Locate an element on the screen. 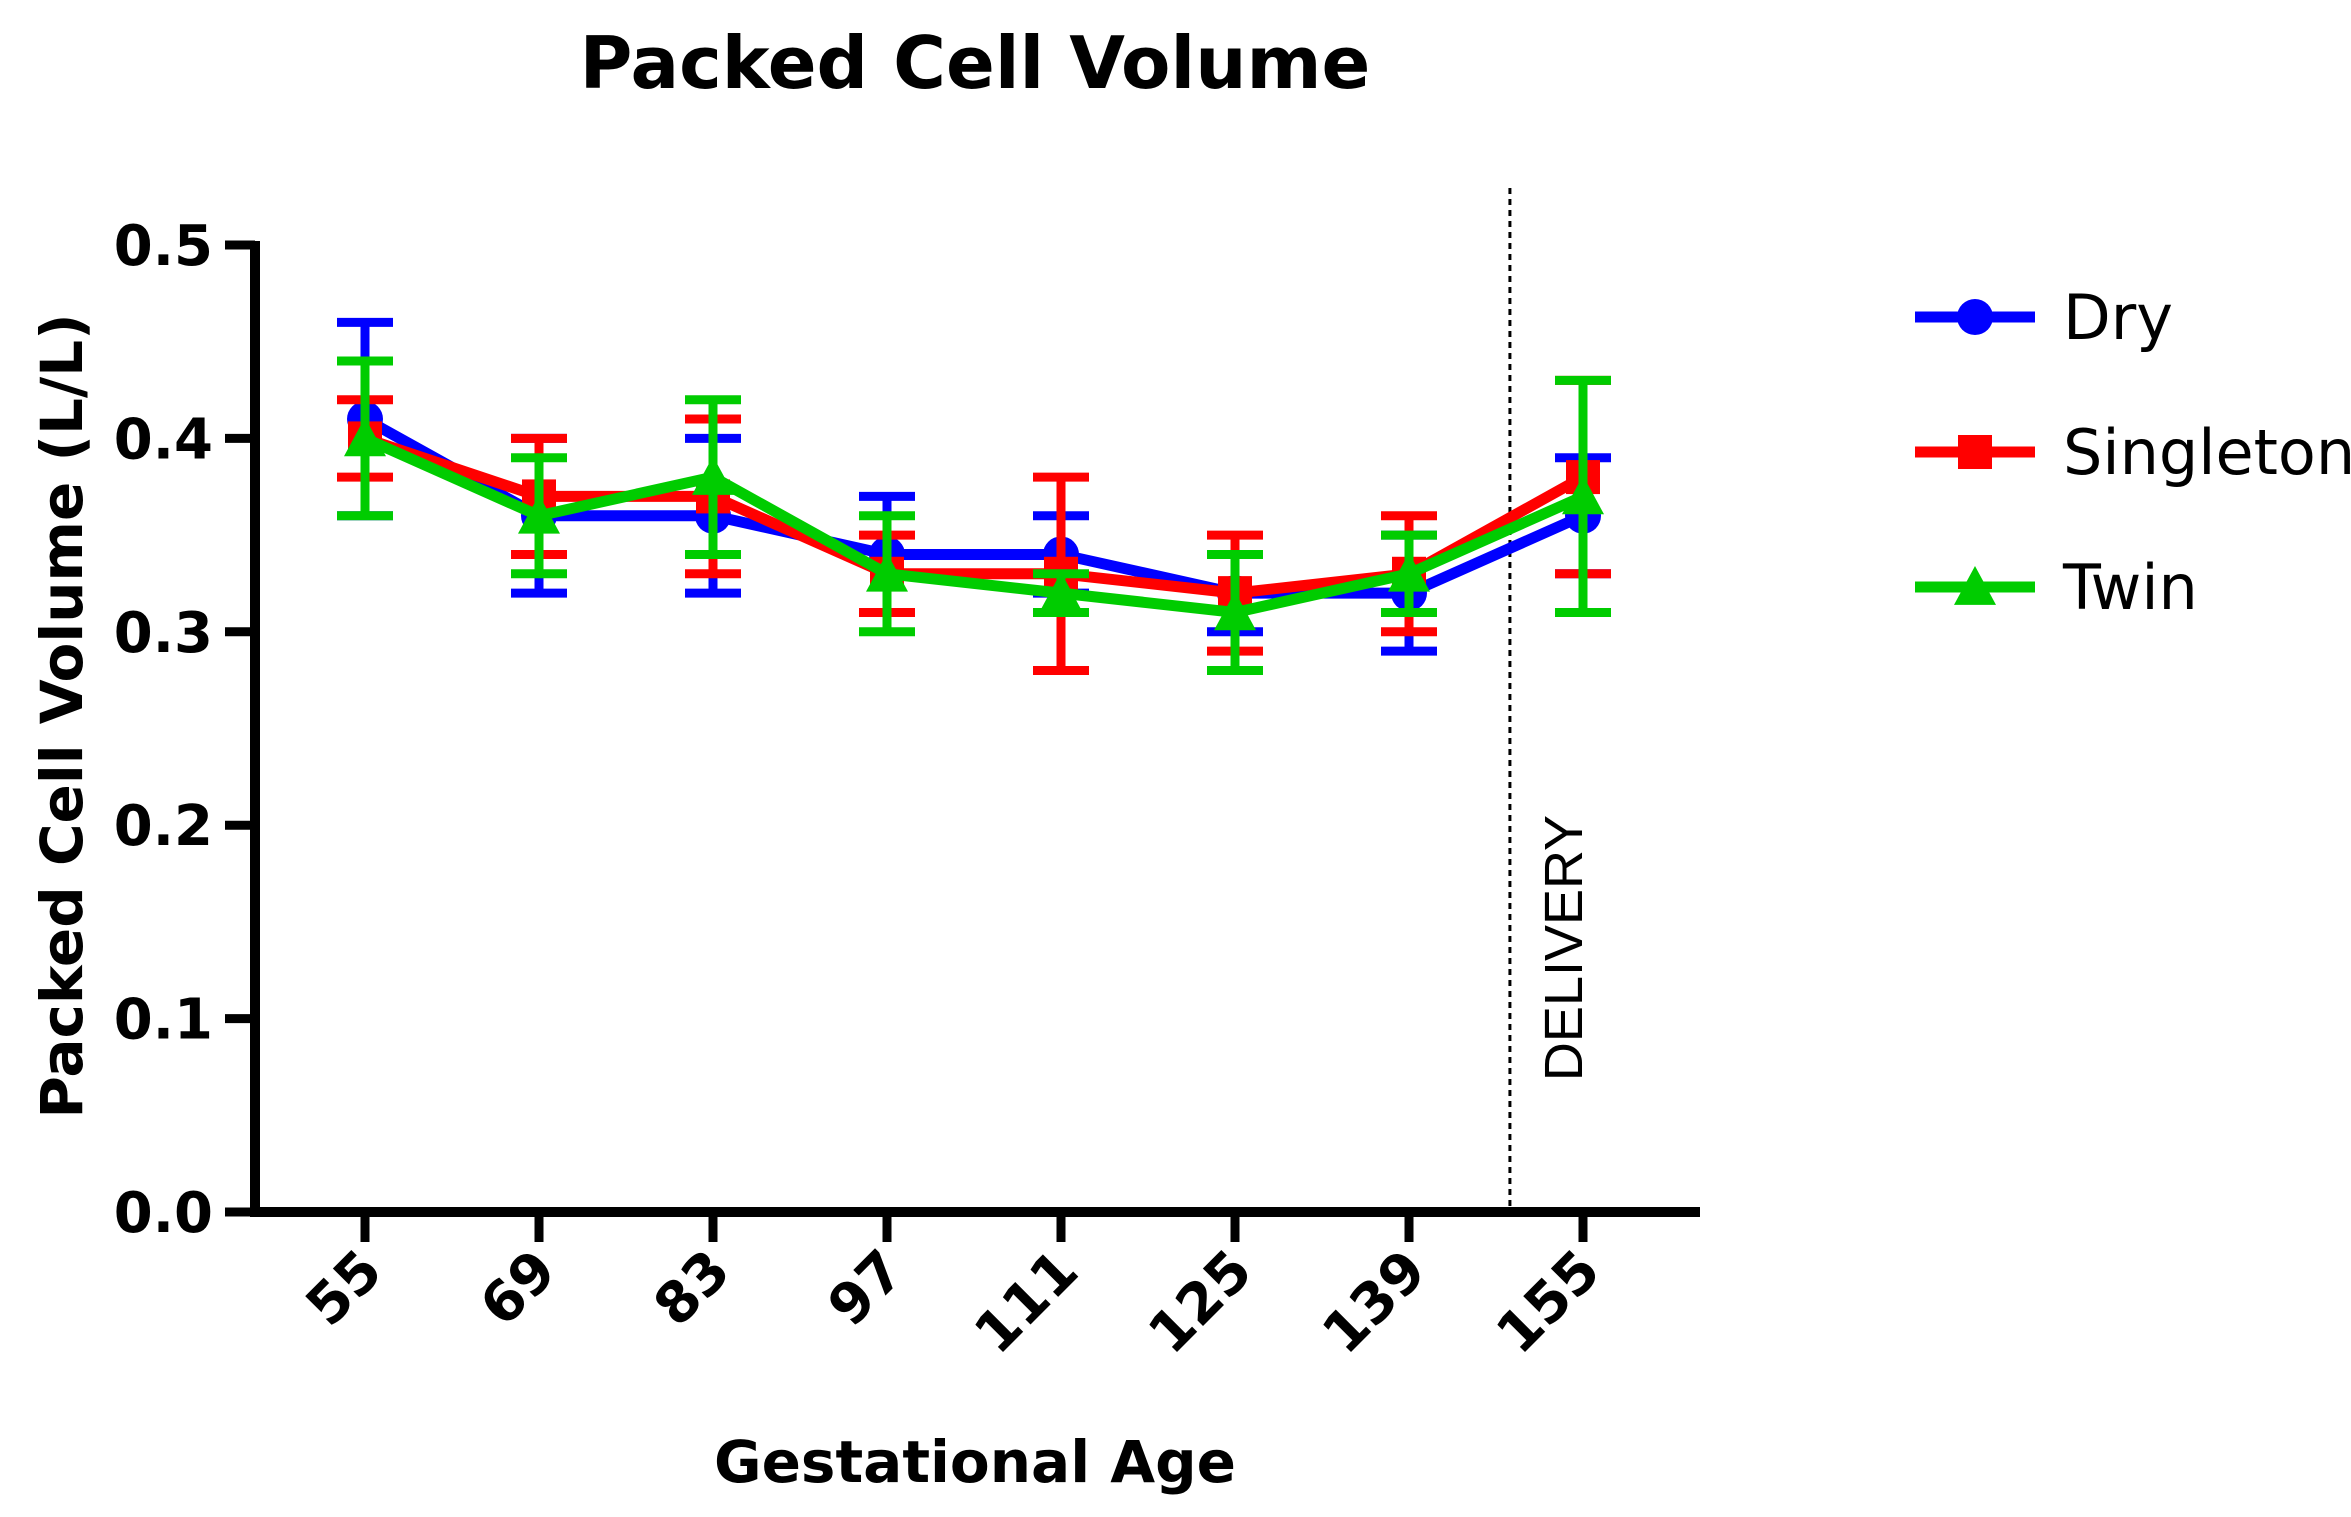  series-group is located at coordinates (974, 496).